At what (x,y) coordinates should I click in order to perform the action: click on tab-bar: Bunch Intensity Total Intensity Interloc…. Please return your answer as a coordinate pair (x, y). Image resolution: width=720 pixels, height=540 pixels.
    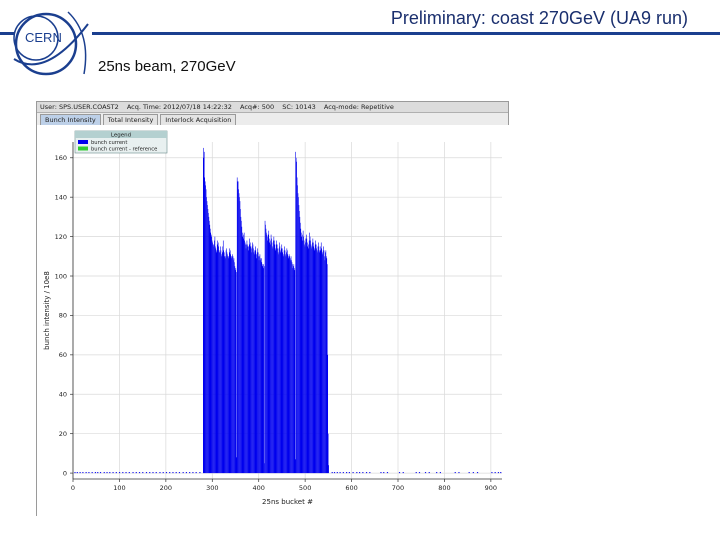
    Looking at the image, I should click on (138, 119).